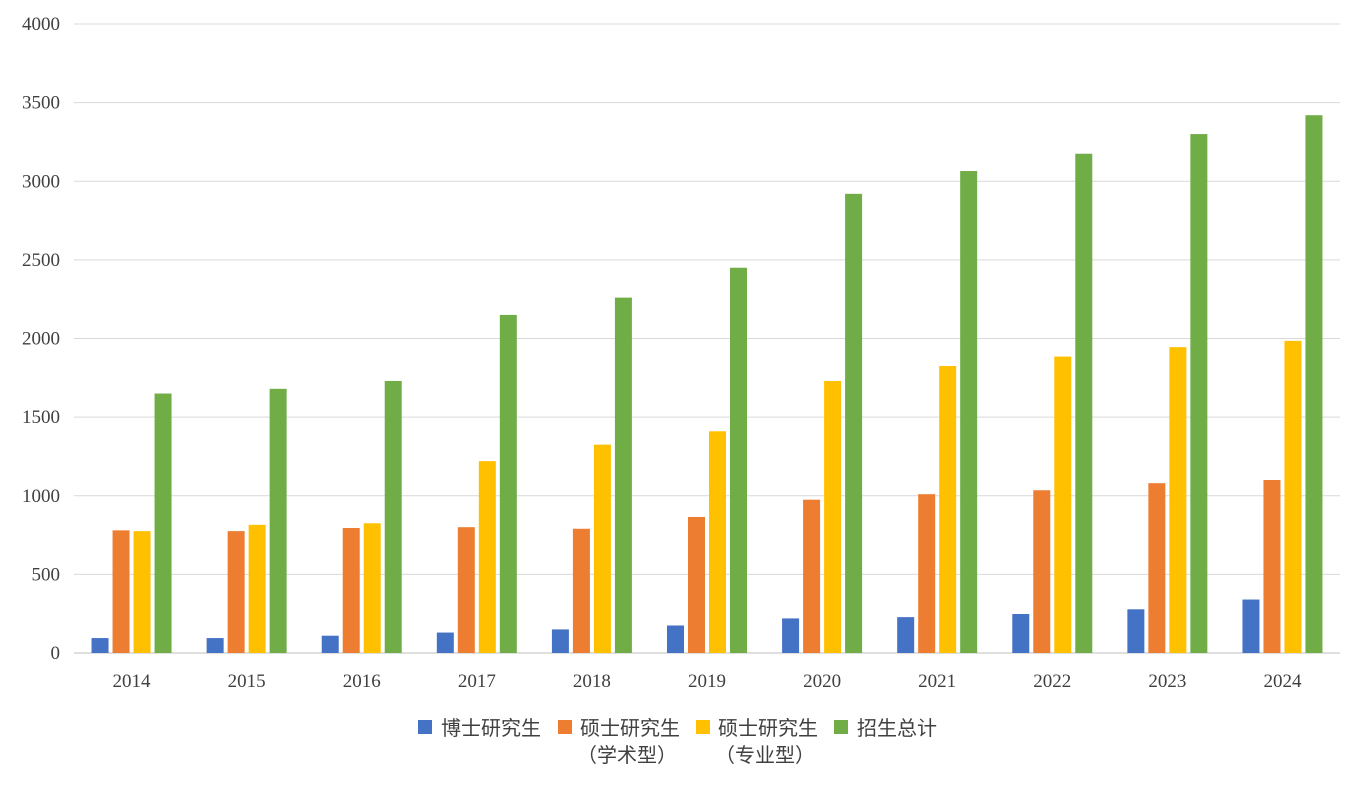 The height and width of the screenshot is (789, 1363). I want to click on bar-series1-2020, so click(791, 635).